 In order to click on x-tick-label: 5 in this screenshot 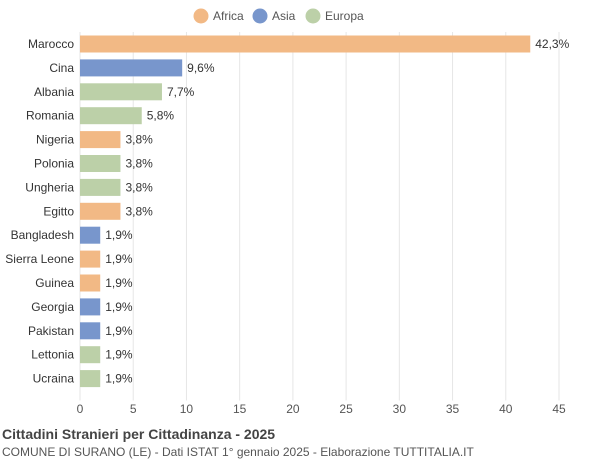, I will do `click(133, 409)`.